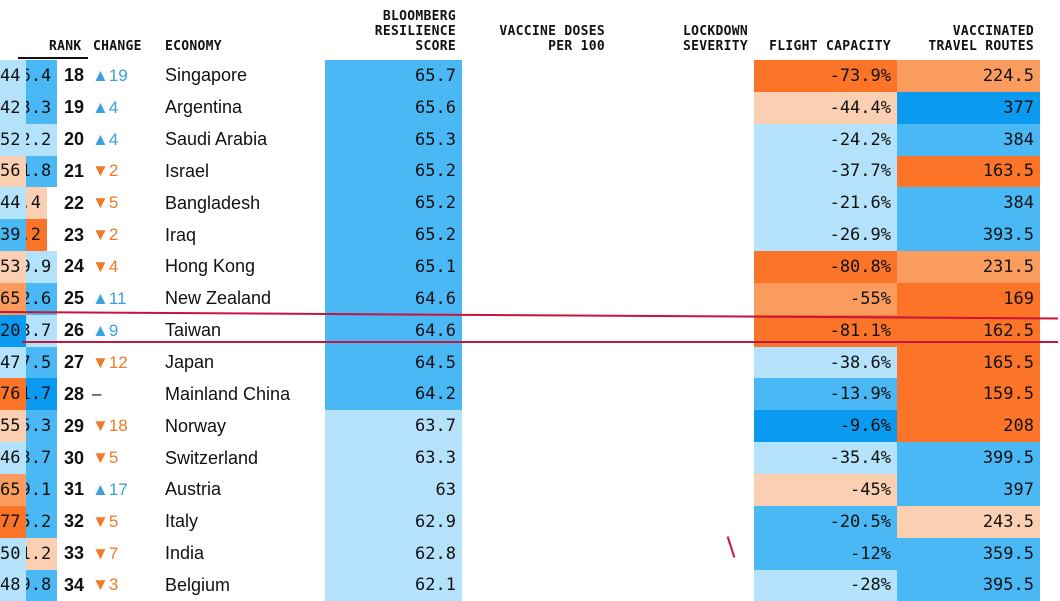 The height and width of the screenshot is (601, 1060). What do you see at coordinates (122, 426) in the screenshot?
I see `change-cell: ▼18` at bounding box center [122, 426].